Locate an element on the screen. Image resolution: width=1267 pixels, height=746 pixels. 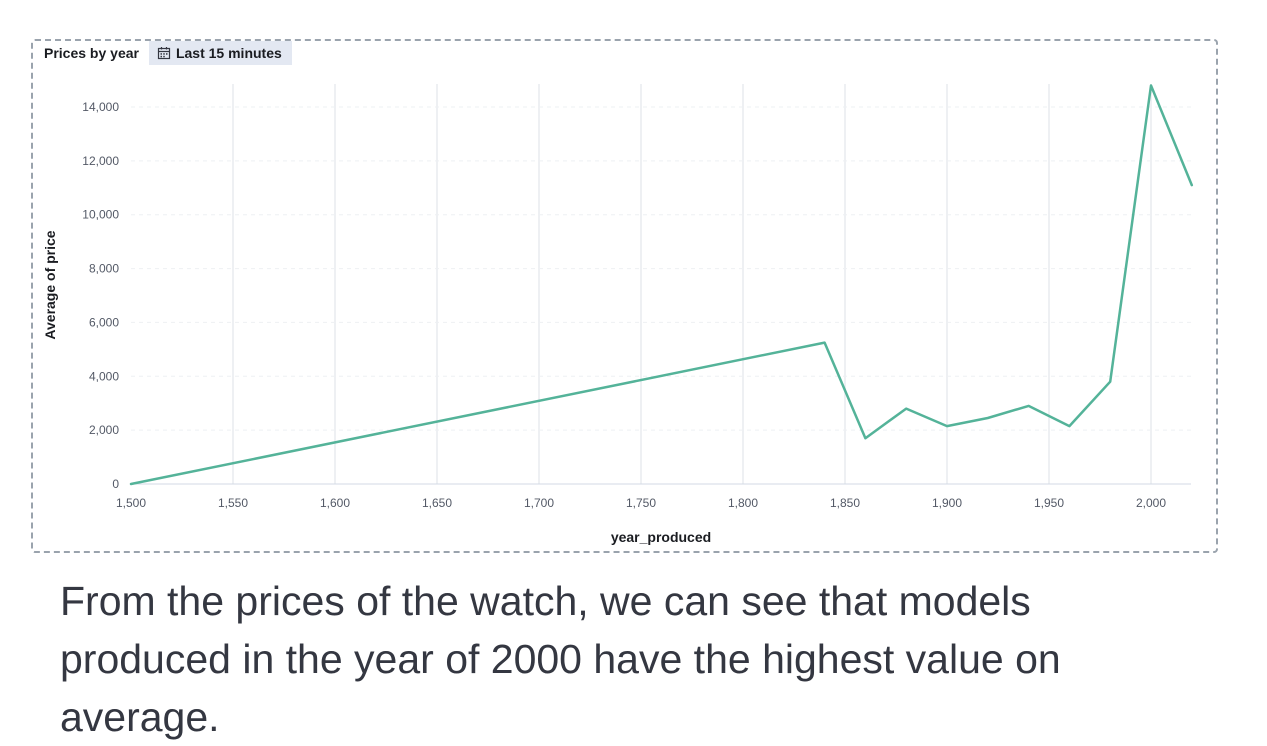
y-tick-label: 10,000 is located at coordinates (100, 215).